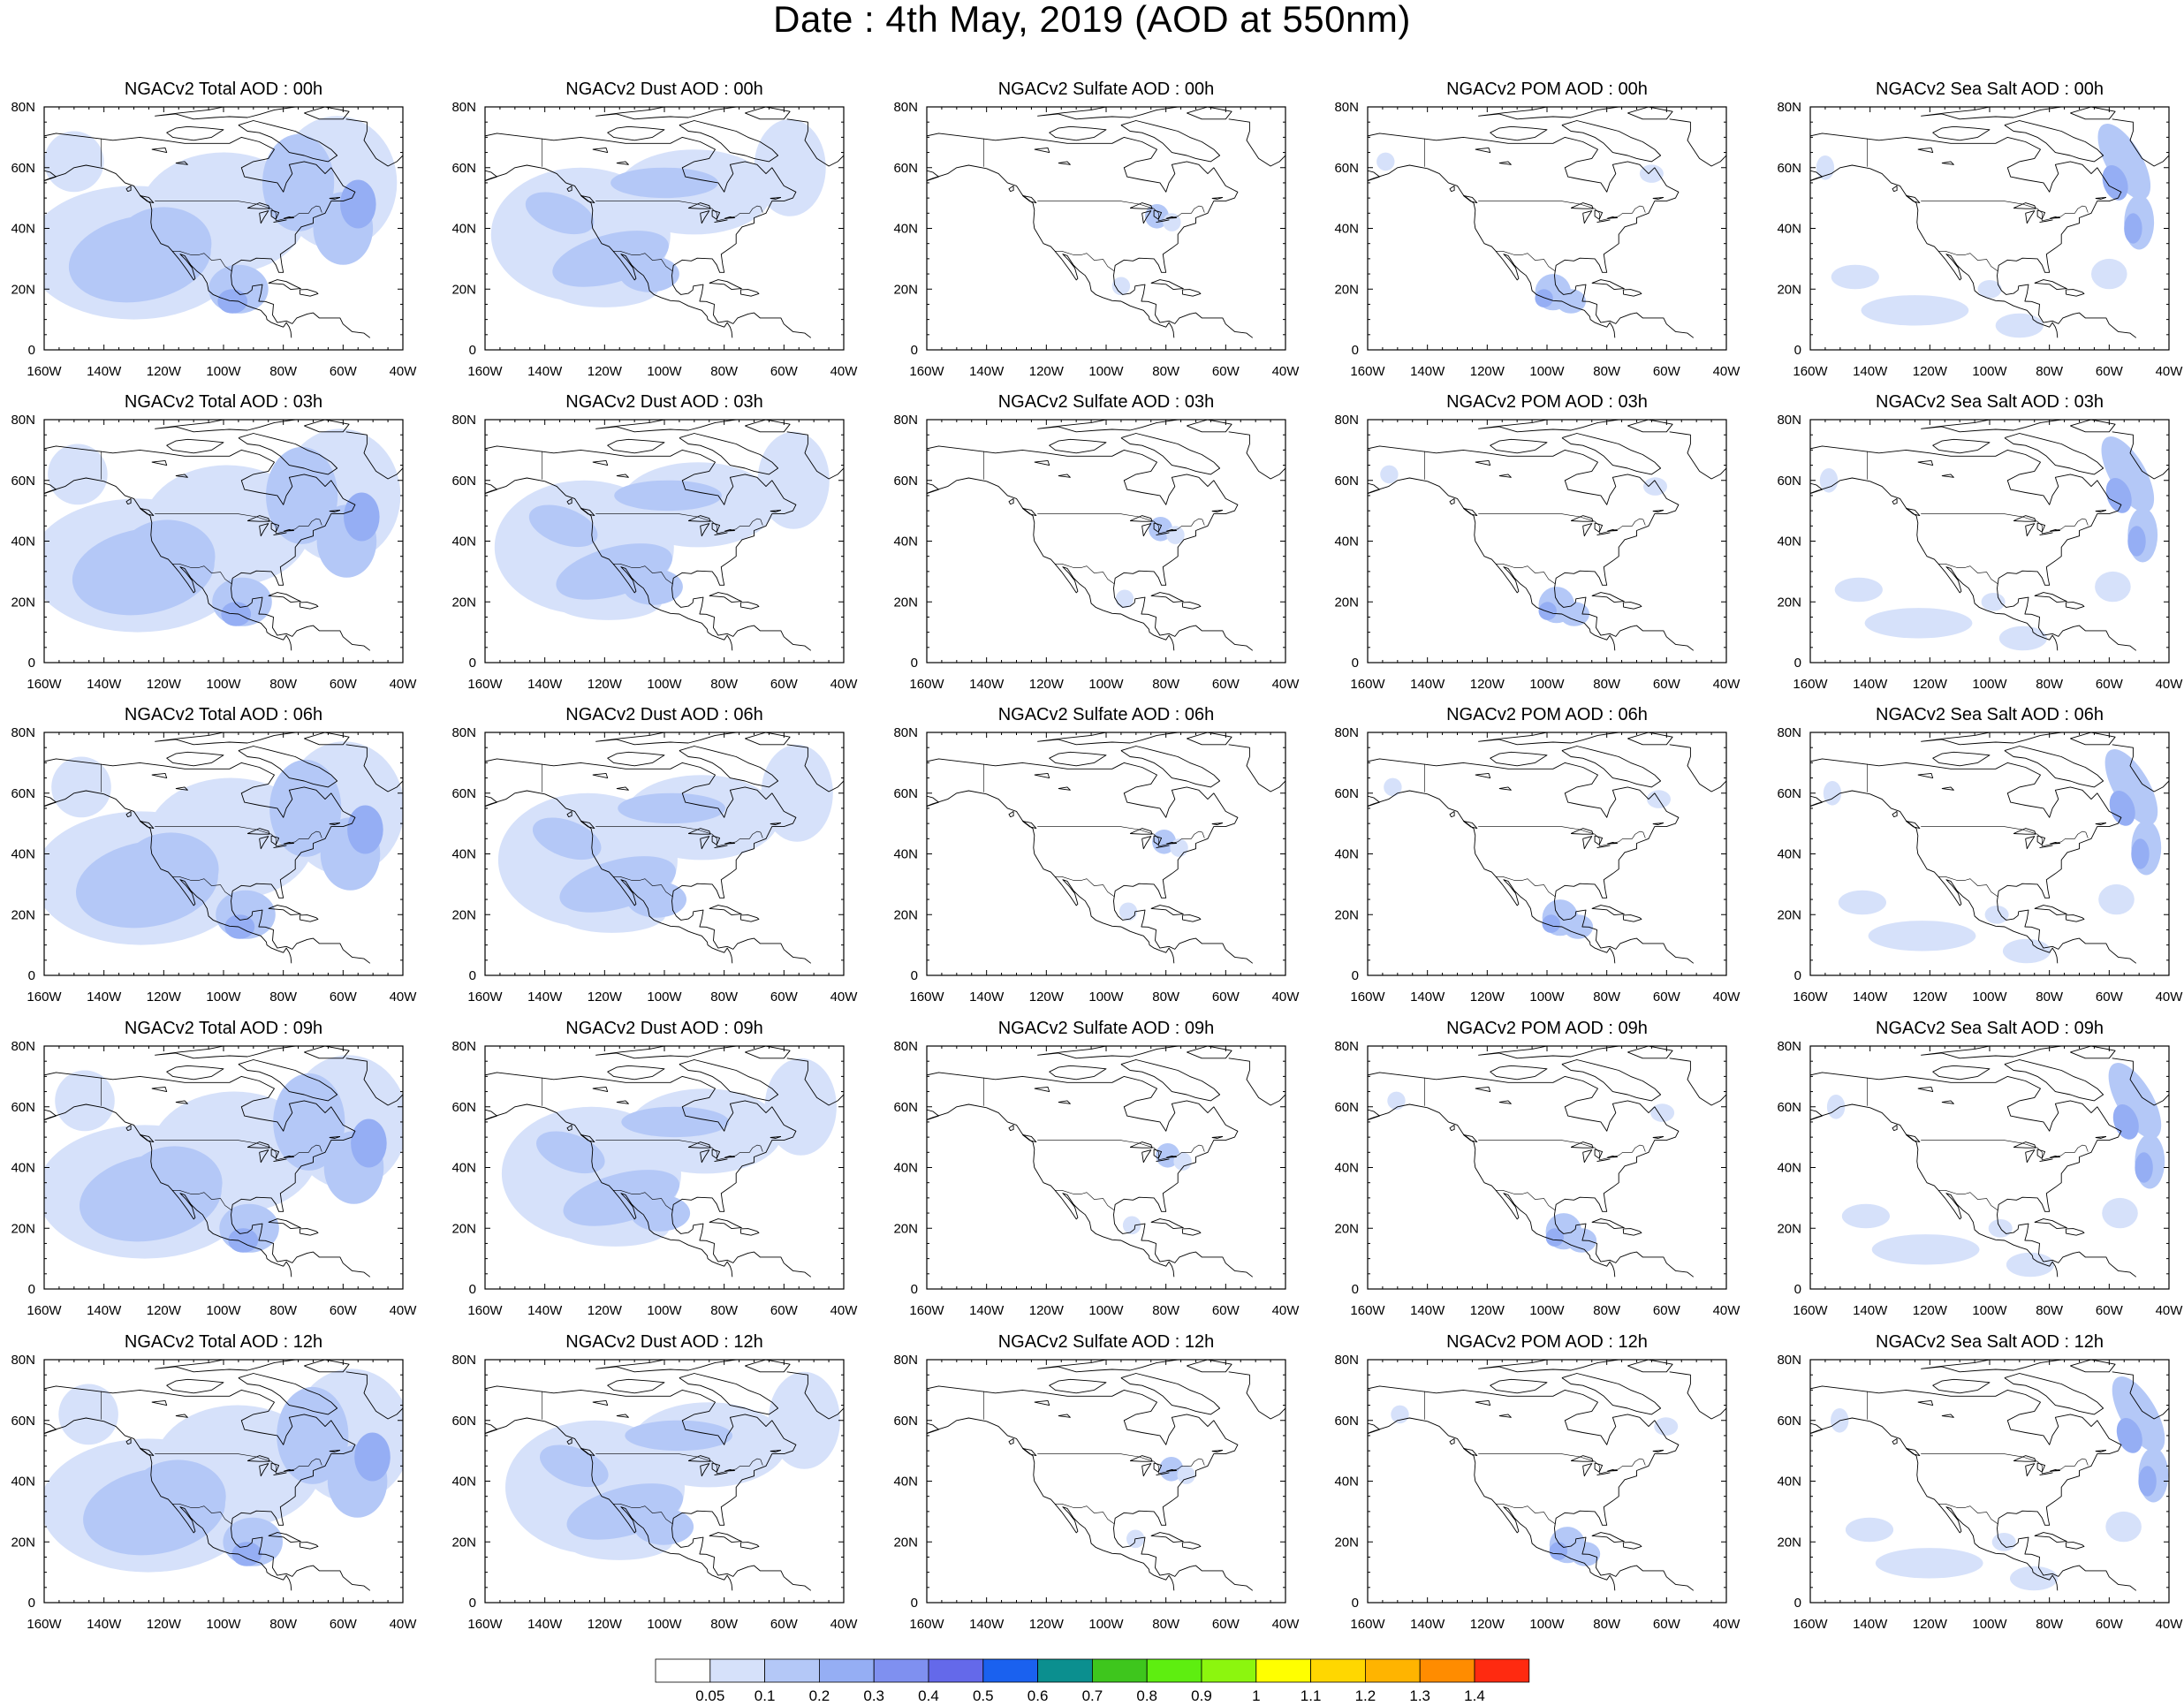  Describe the element at coordinates (224, 1029) in the screenshot. I see `panel-title: NGACv2 Total AOD : 09h` at that location.